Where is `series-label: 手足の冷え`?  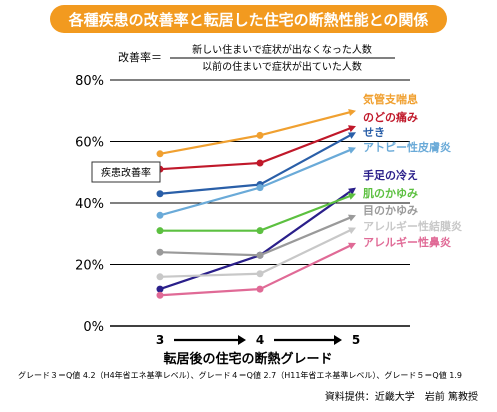 series-label: 手足の冷え is located at coordinates (390, 175).